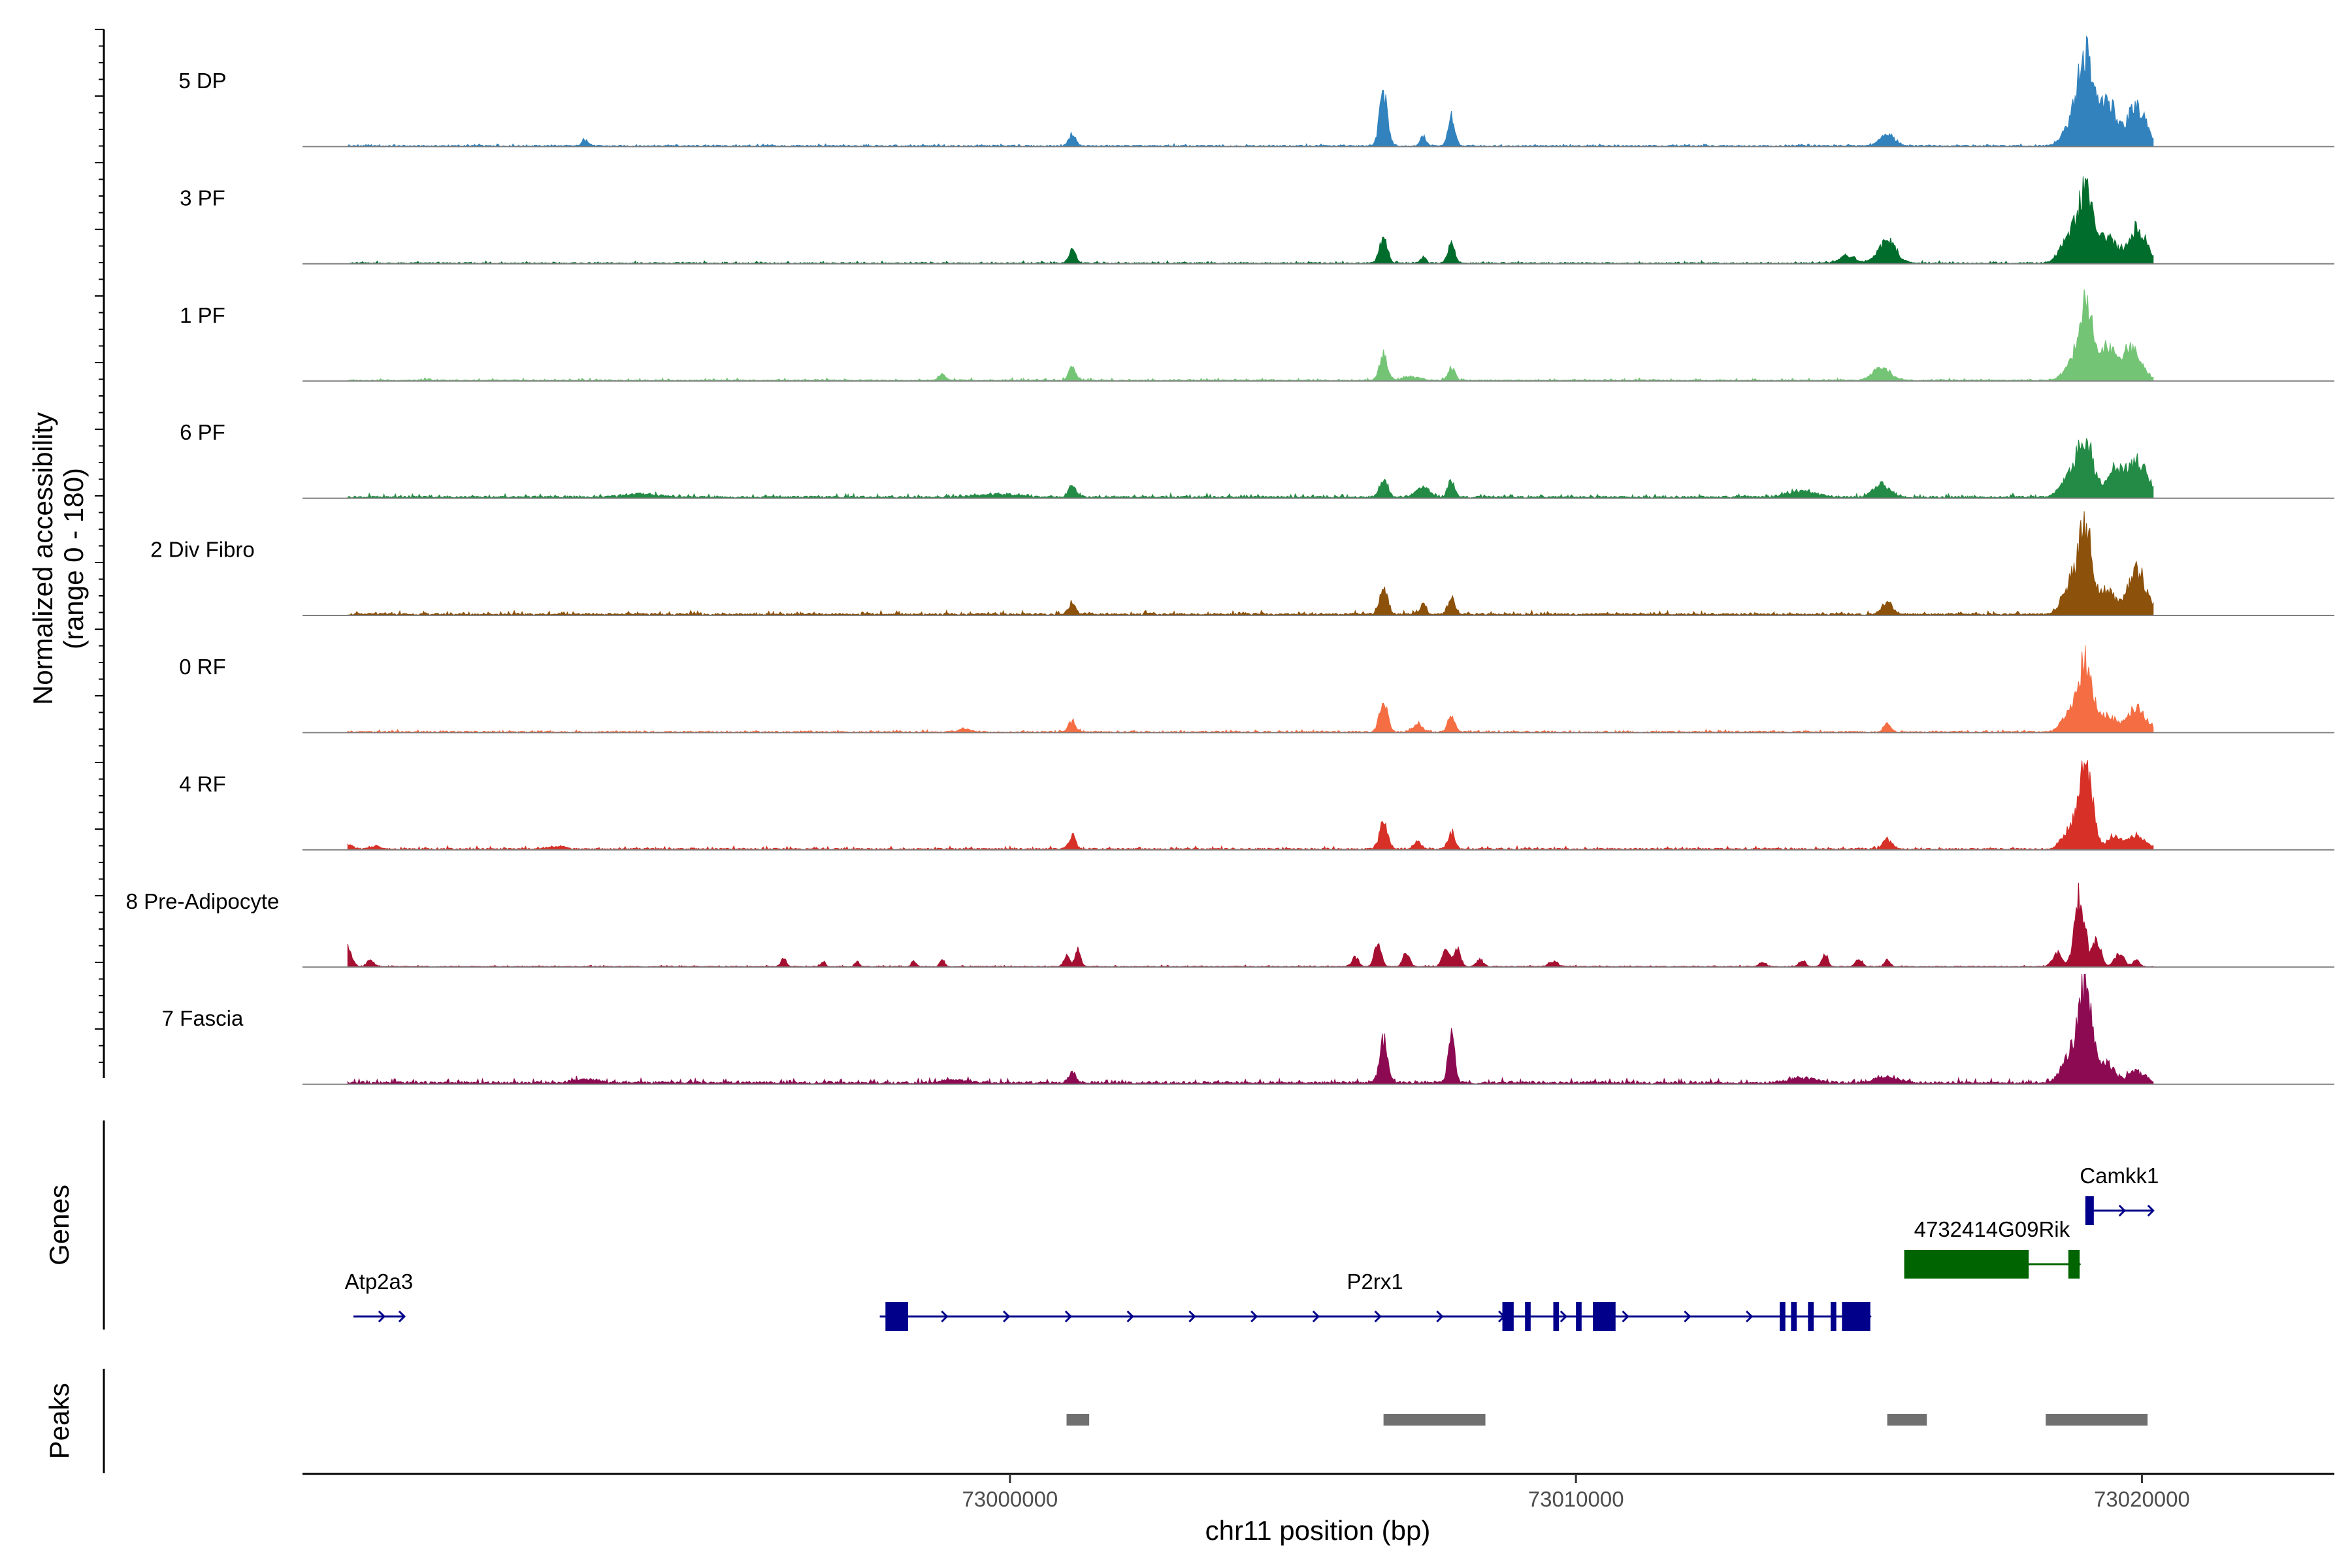  Describe the element at coordinates (1375, 1281) in the screenshot. I see `gene-label: P2rx1` at that location.